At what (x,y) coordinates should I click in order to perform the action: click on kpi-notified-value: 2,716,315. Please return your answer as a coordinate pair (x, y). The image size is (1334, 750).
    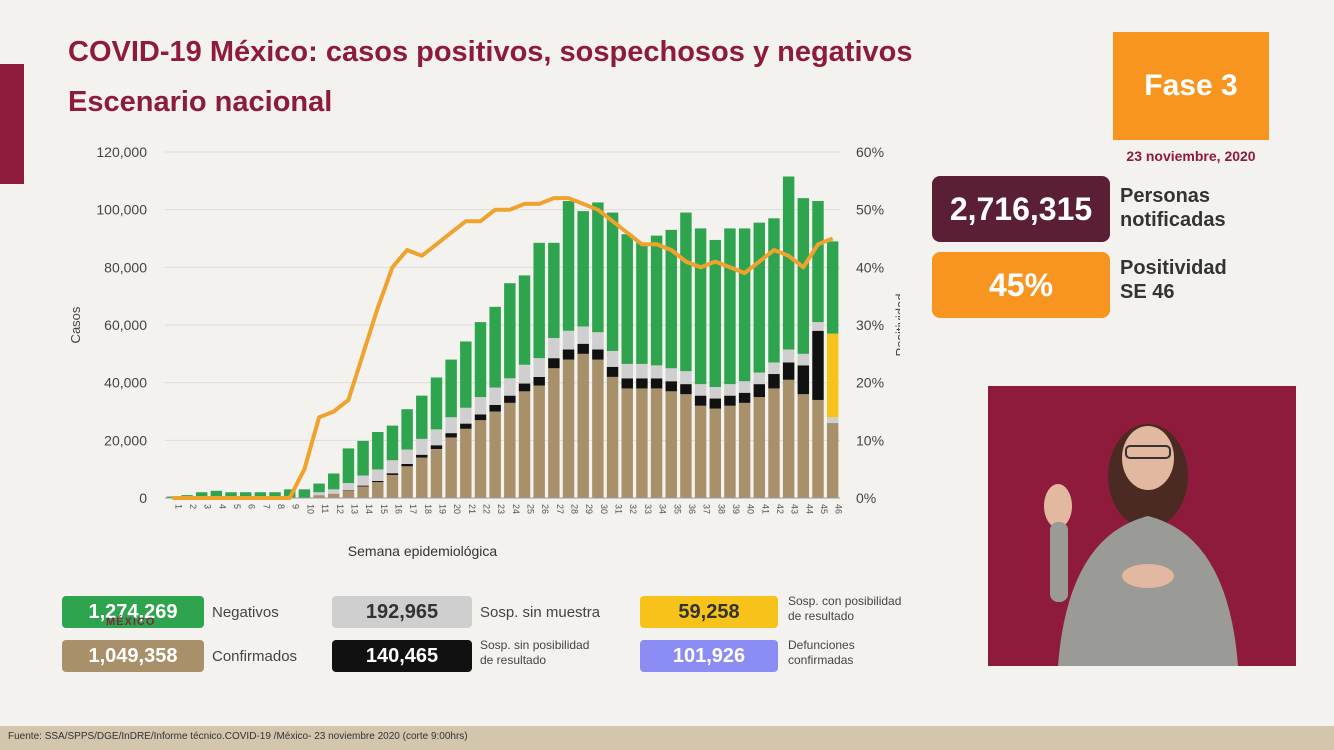
    Looking at the image, I should click on (1021, 209).